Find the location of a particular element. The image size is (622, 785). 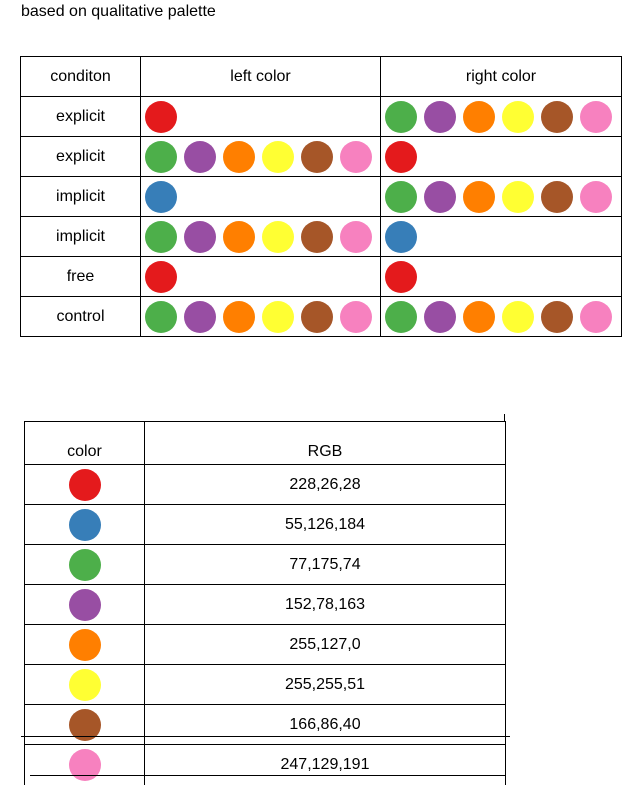

header-color: color is located at coordinates (84, 443).